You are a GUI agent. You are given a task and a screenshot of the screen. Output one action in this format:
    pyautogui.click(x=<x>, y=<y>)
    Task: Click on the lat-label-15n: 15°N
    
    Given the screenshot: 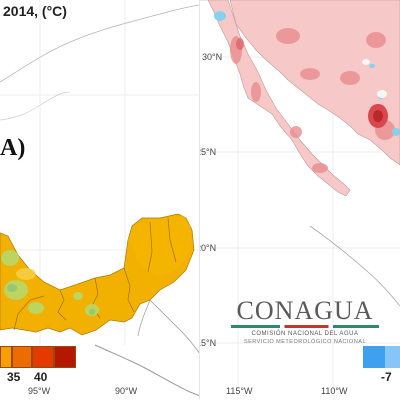 What is the action you would take?
    pyautogui.click(x=208, y=343)
    